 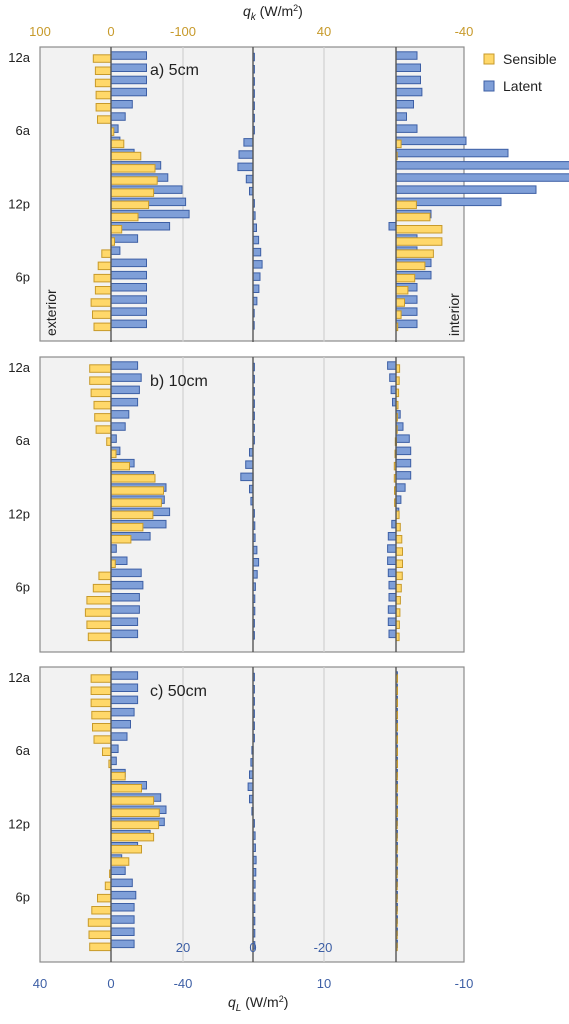 I want to click on inner-axis-ticks: 20 0 -20, so click(x=254, y=947).